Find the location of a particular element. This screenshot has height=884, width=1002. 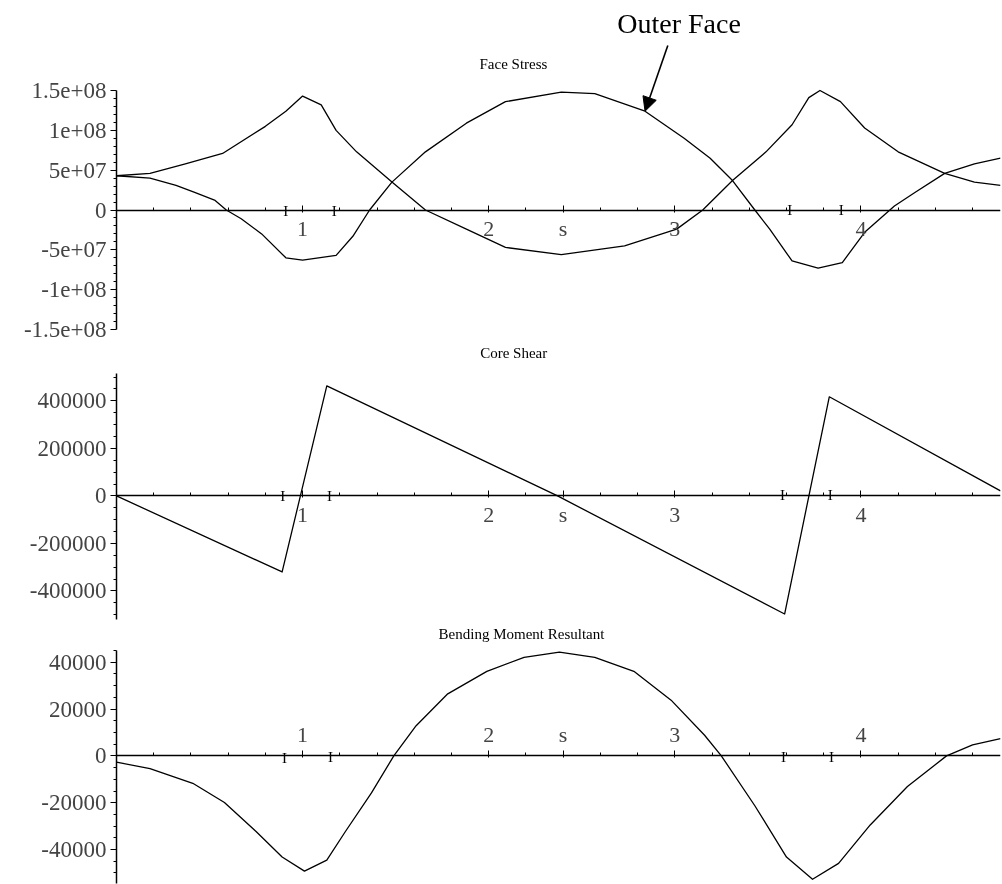

y-tick-label: 5e+07 is located at coordinates (77, 170).